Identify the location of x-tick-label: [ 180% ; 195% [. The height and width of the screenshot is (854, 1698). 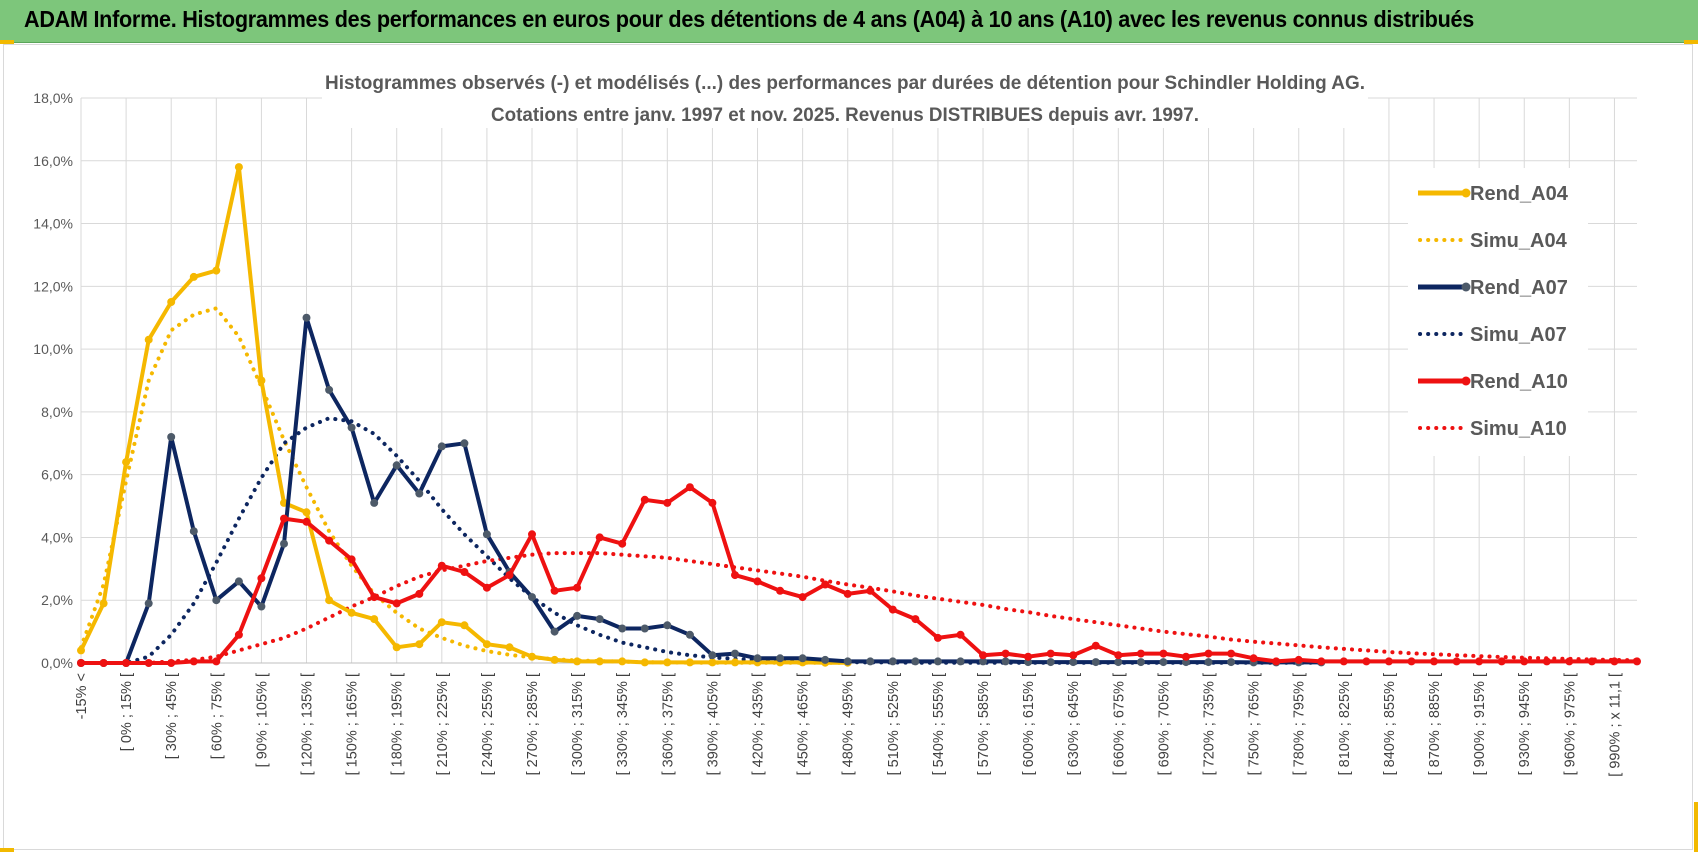
(398, 724).